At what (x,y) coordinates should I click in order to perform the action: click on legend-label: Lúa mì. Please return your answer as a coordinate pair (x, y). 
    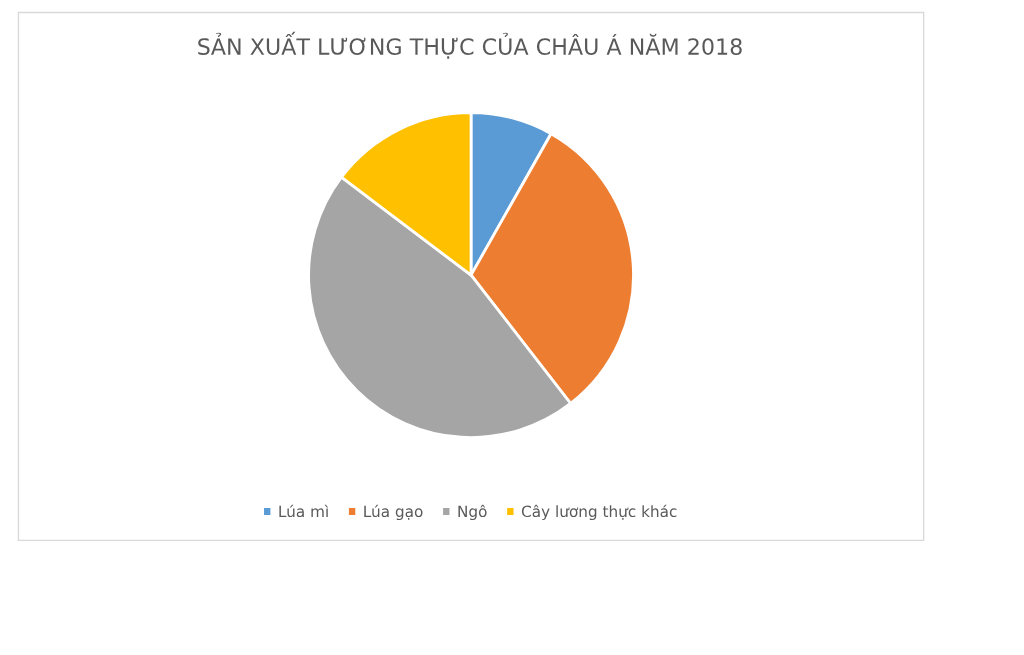
    Looking at the image, I should click on (304, 511).